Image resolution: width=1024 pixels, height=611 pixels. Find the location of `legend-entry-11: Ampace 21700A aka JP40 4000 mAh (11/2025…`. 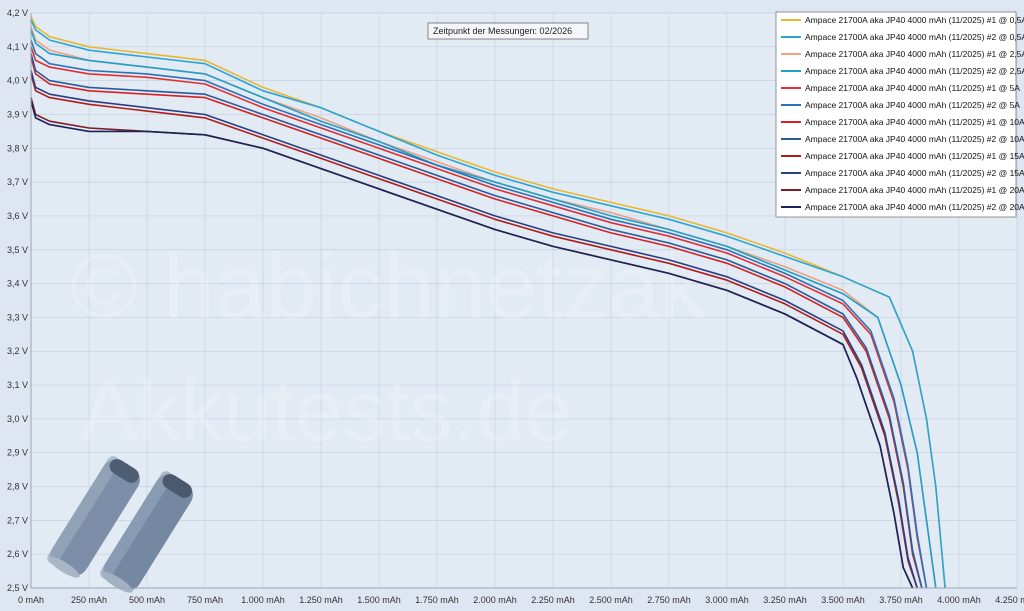

legend-entry-11: Ampace 21700A aka JP40 4000 mAh (11/2025… is located at coordinates (914, 190).